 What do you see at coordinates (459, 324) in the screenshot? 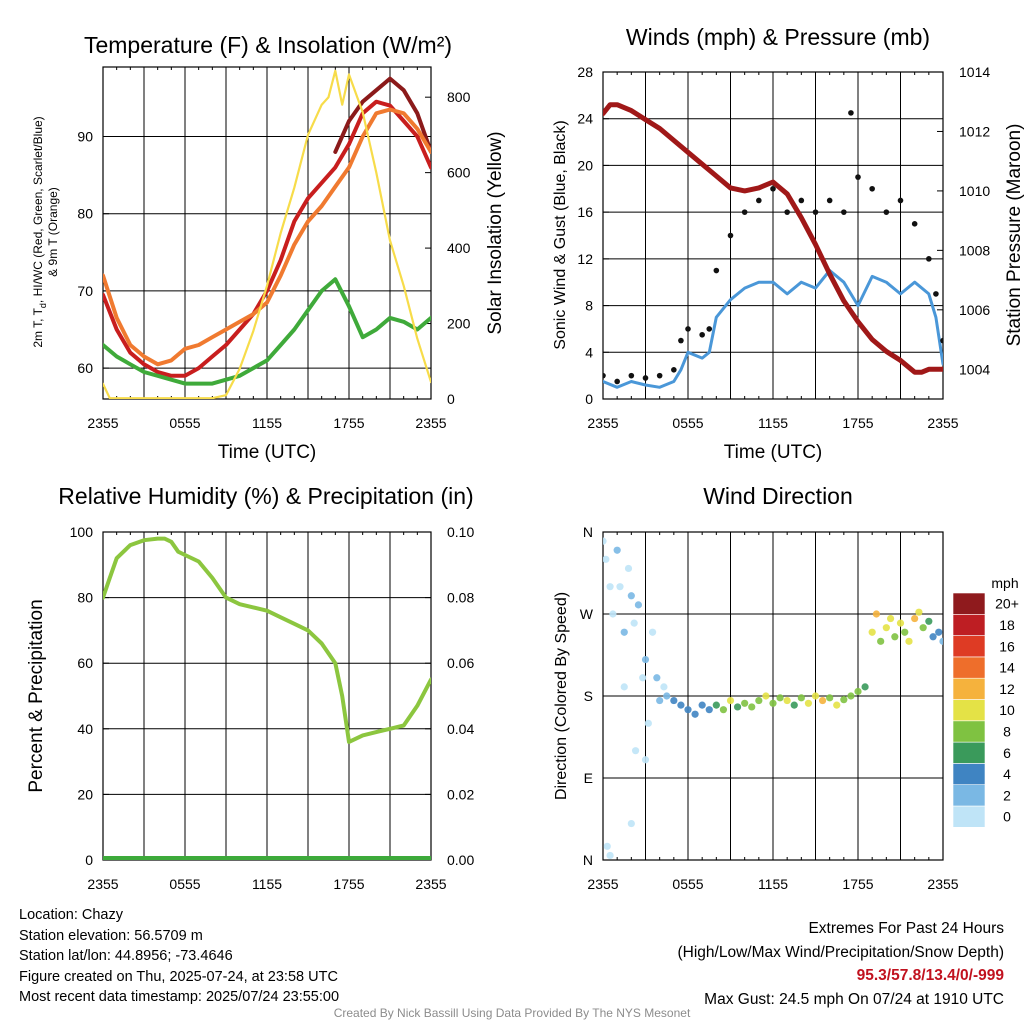
I see `y2-tick-label: 200` at bounding box center [459, 324].